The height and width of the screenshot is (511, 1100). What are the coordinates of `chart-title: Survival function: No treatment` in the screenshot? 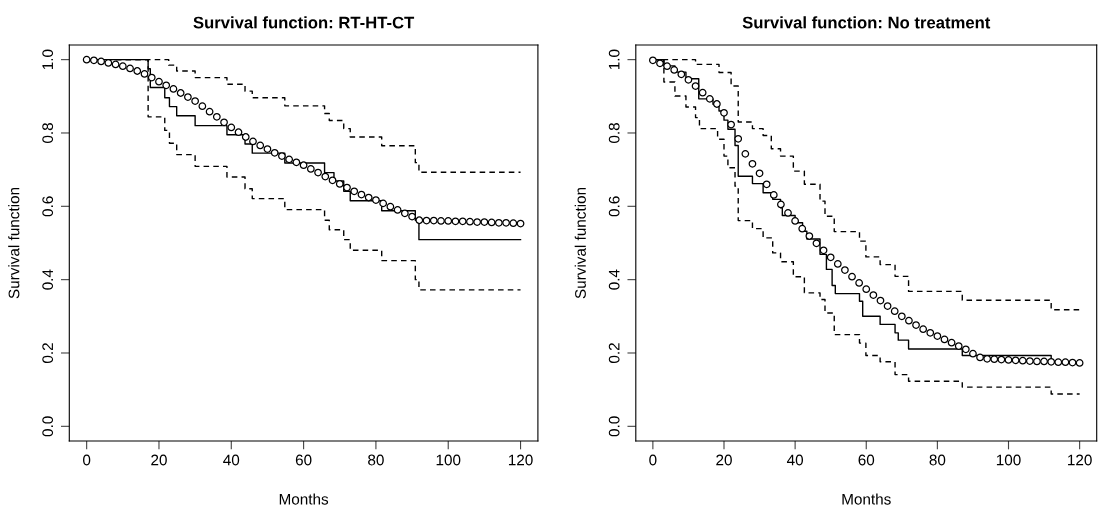 It's located at (866, 22).